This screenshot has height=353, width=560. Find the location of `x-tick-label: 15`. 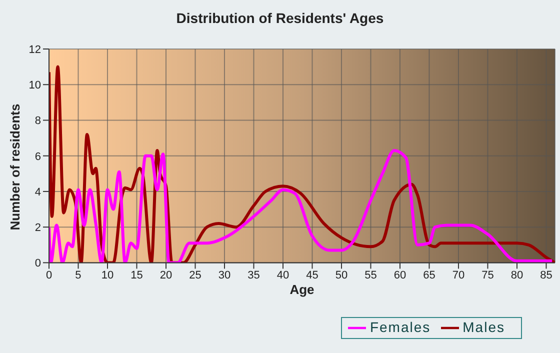

x-tick-label: 15 is located at coordinates (136, 276).